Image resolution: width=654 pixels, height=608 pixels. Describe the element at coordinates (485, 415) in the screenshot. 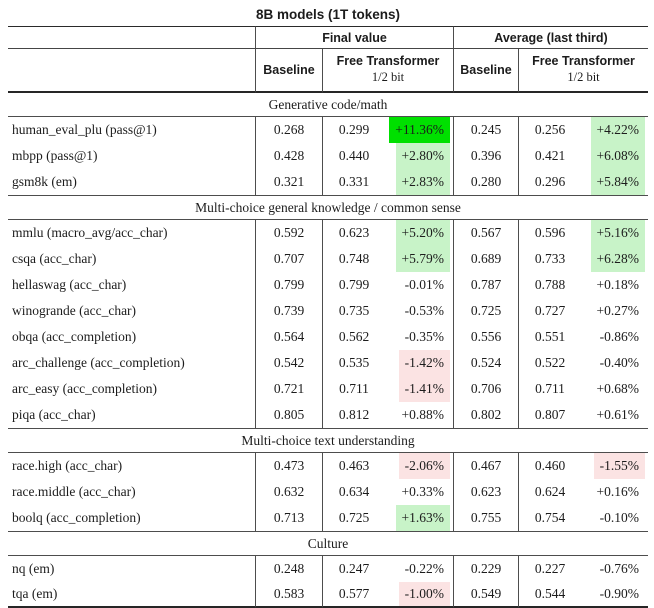

I see `avg-baseline-value: 0.802` at that location.